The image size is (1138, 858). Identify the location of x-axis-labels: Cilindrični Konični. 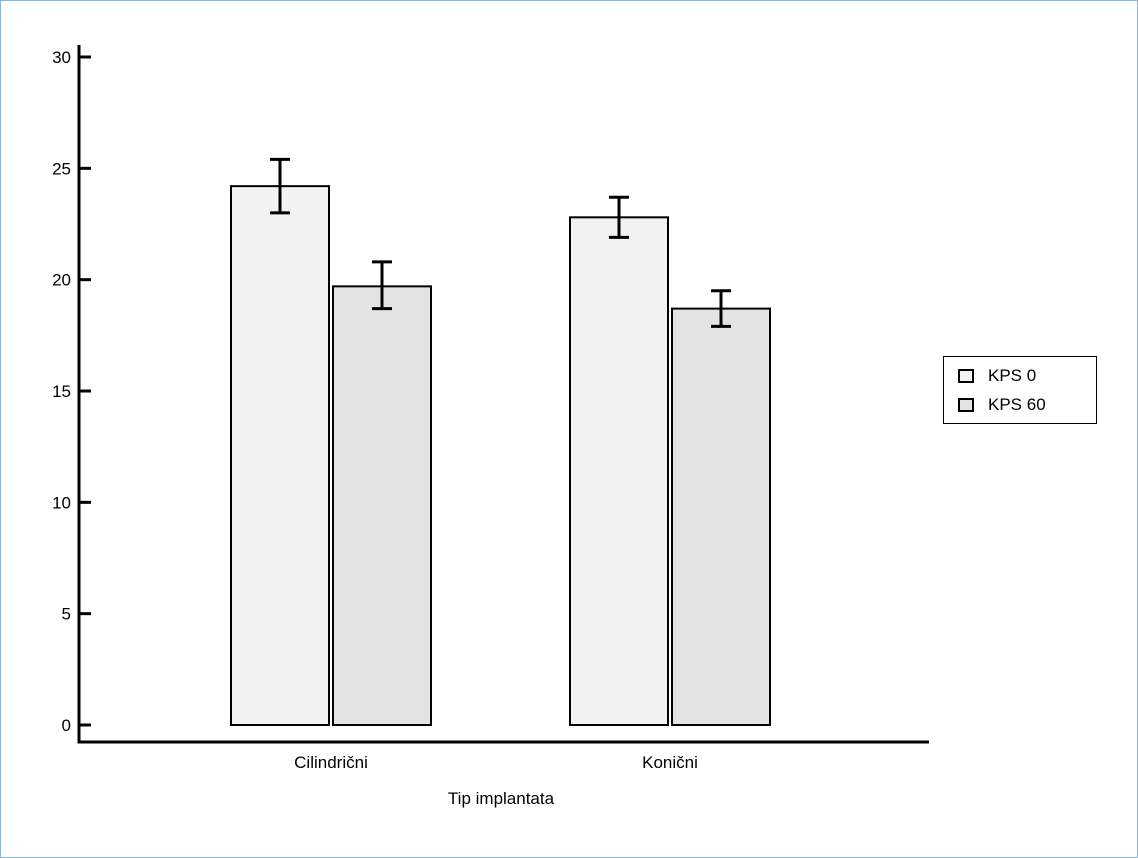
(496, 762).